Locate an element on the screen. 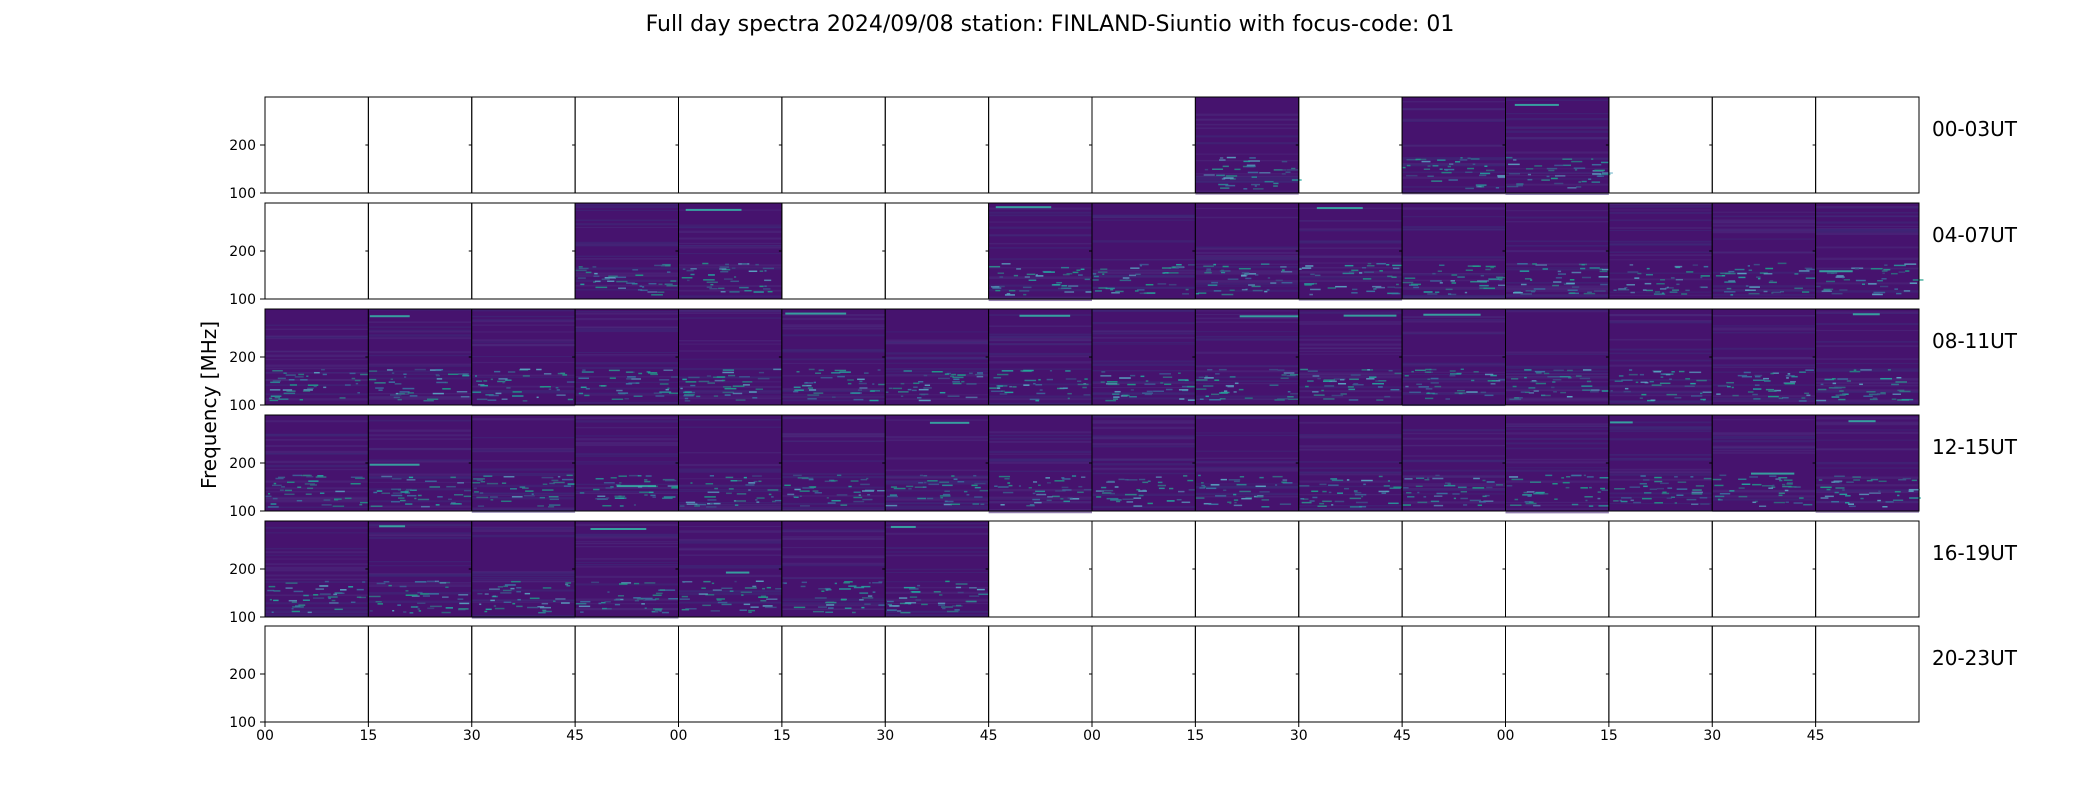 The width and height of the screenshot is (2100, 800). panel-row-12-15UT: 200 100 12-15UT is located at coordinates (1123, 467).